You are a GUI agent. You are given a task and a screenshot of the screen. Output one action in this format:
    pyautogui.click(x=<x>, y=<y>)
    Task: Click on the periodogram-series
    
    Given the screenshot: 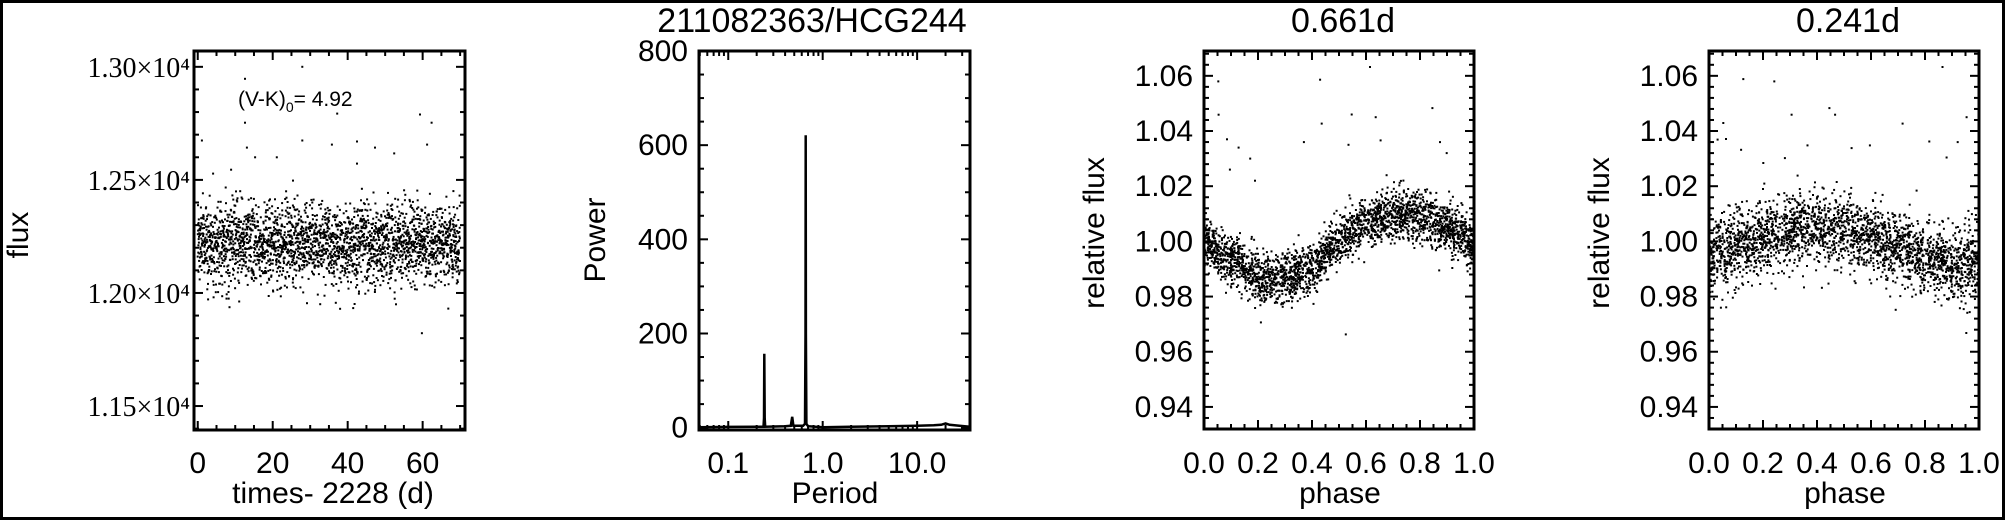 What is the action you would take?
    pyautogui.click(x=834, y=282)
    